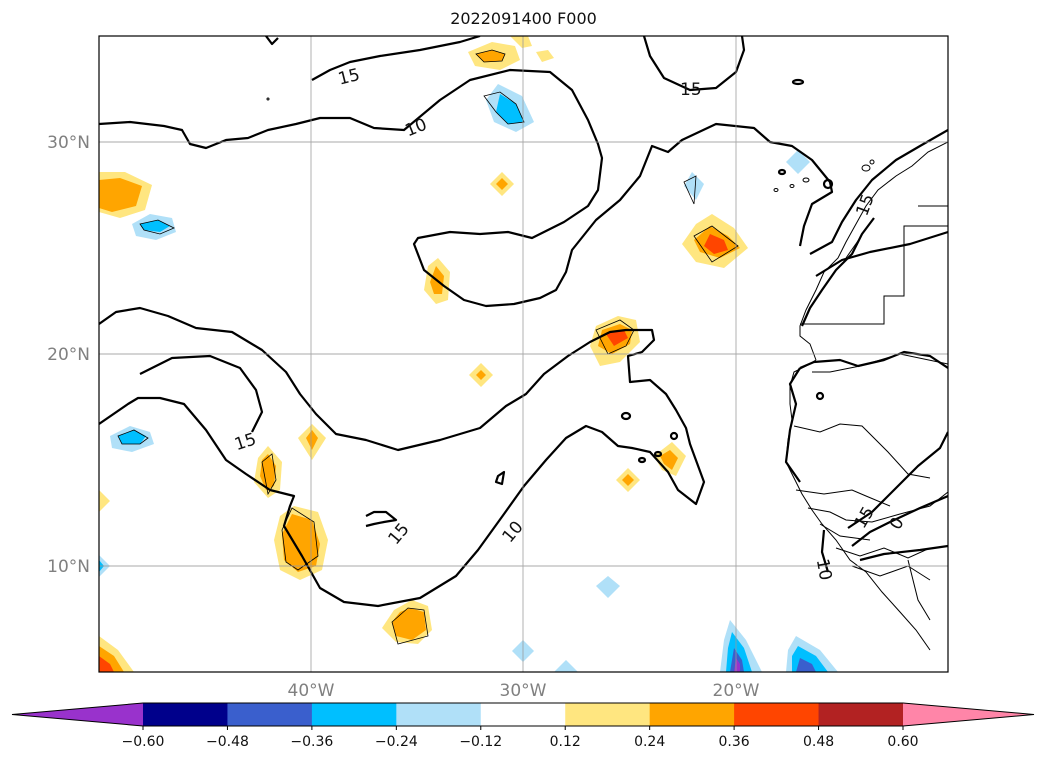 The height and width of the screenshot is (765, 1047). Describe the element at coordinates (311, 691) in the screenshot. I see `lon-tick-label: 40°W` at that location.